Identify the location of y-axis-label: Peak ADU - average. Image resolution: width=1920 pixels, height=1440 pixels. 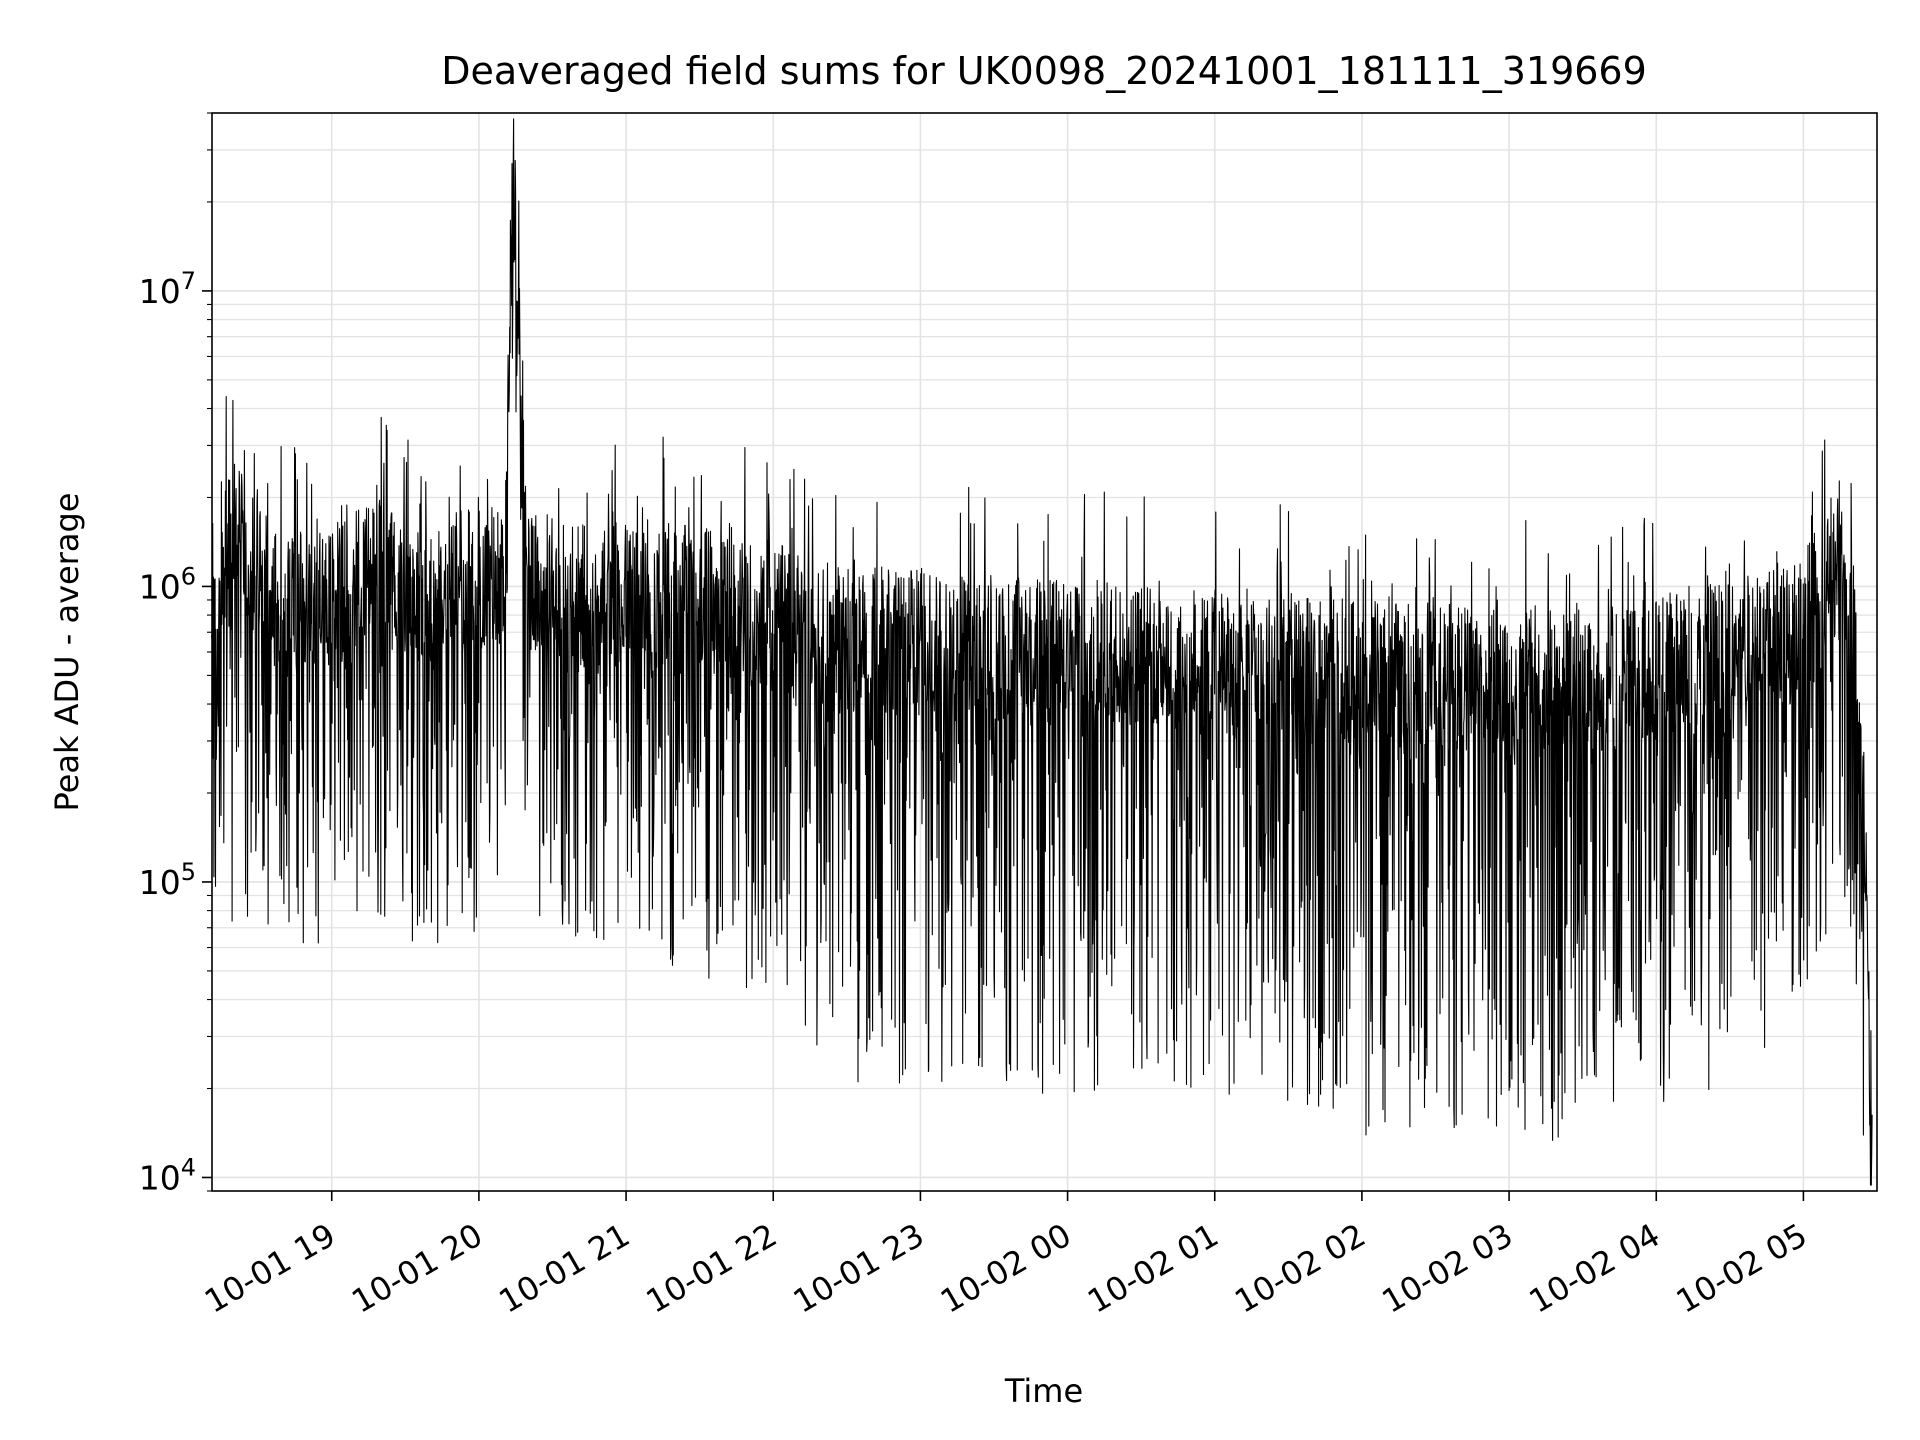
(67, 652).